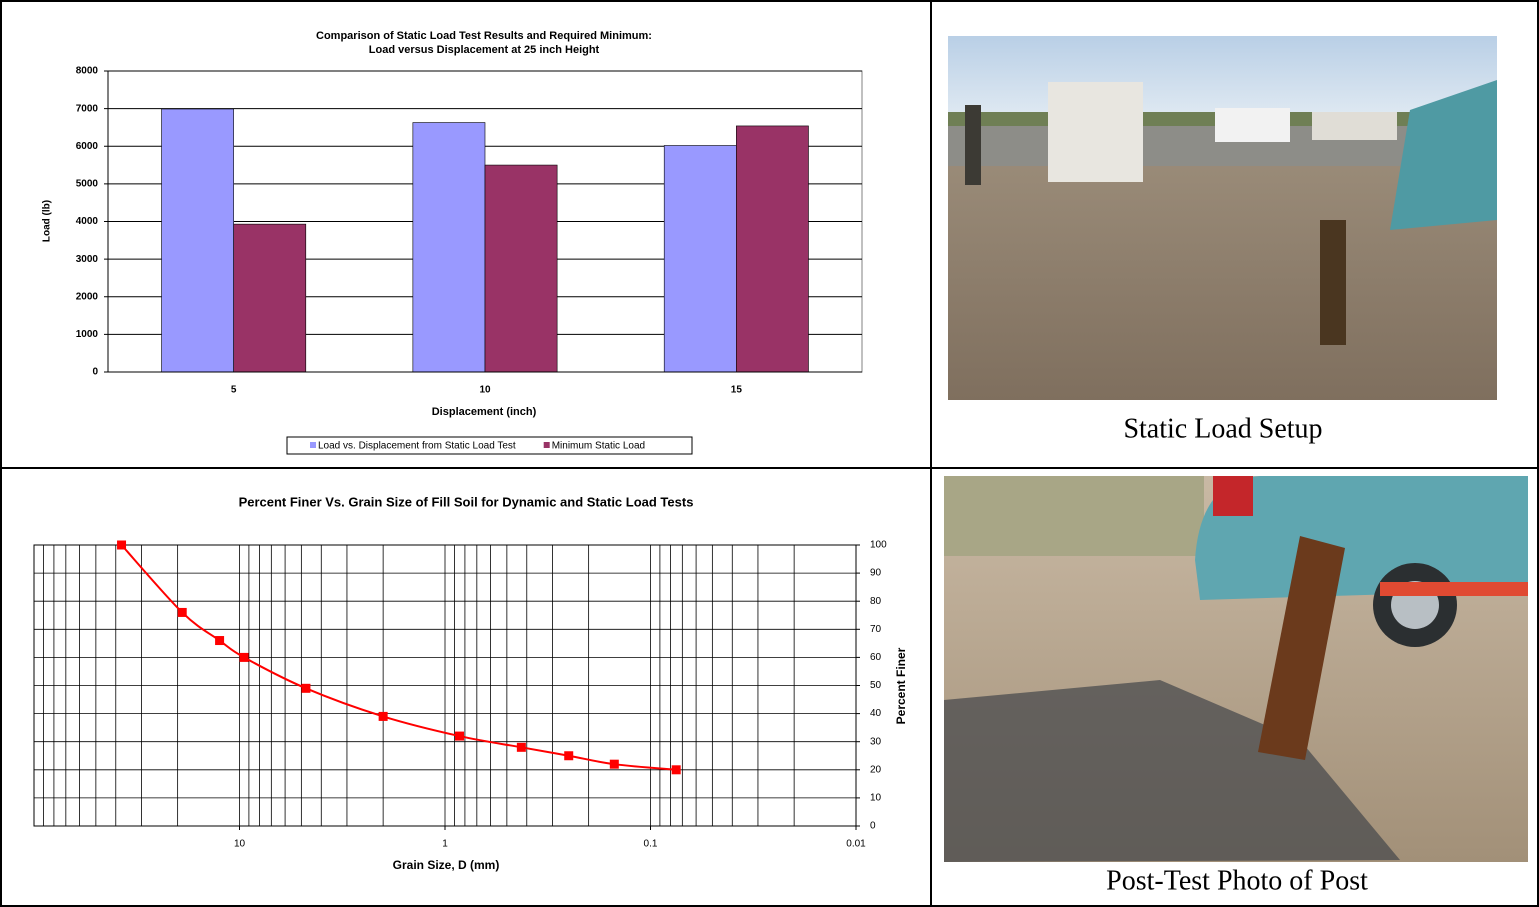 The image size is (1539, 907). Describe the element at coordinates (87, 334) in the screenshot. I see `y-tick-label: 1000` at that location.